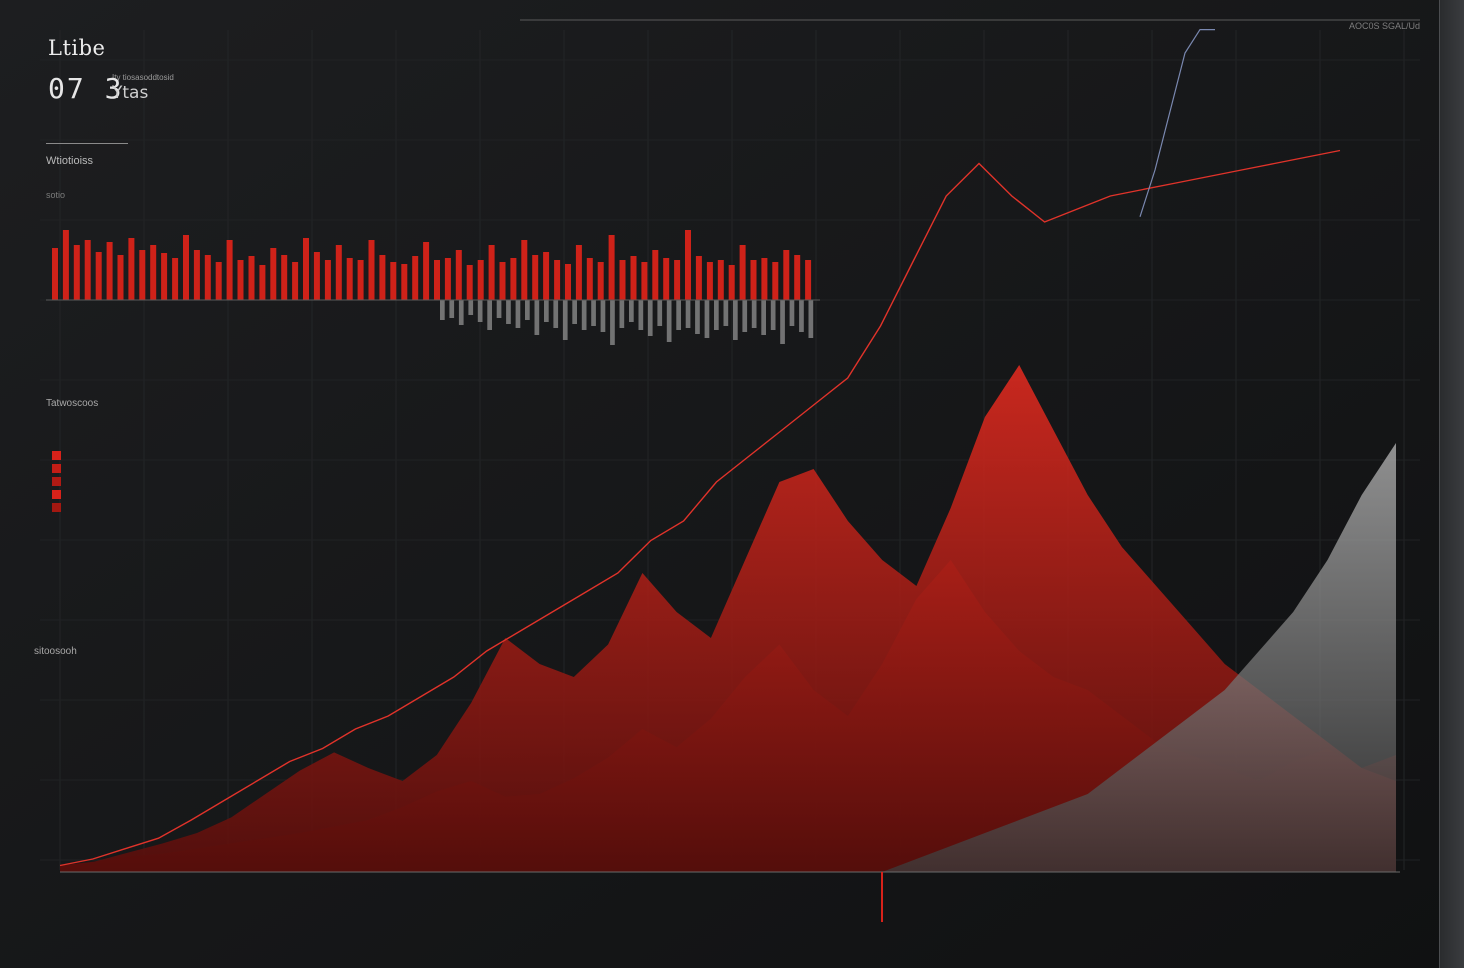  What do you see at coordinates (72, 403) in the screenshot?
I see `legend-title: Tatwoscoos` at bounding box center [72, 403].